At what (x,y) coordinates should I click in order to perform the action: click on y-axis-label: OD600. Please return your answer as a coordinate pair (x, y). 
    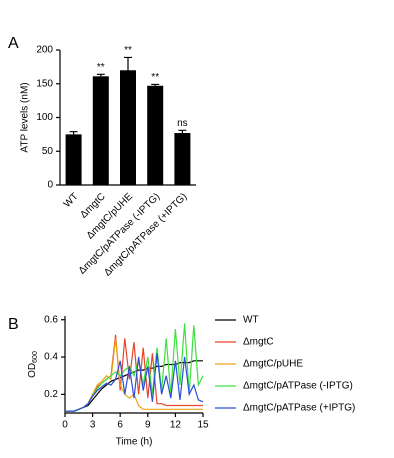
    Looking at the image, I should click on (33, 364).